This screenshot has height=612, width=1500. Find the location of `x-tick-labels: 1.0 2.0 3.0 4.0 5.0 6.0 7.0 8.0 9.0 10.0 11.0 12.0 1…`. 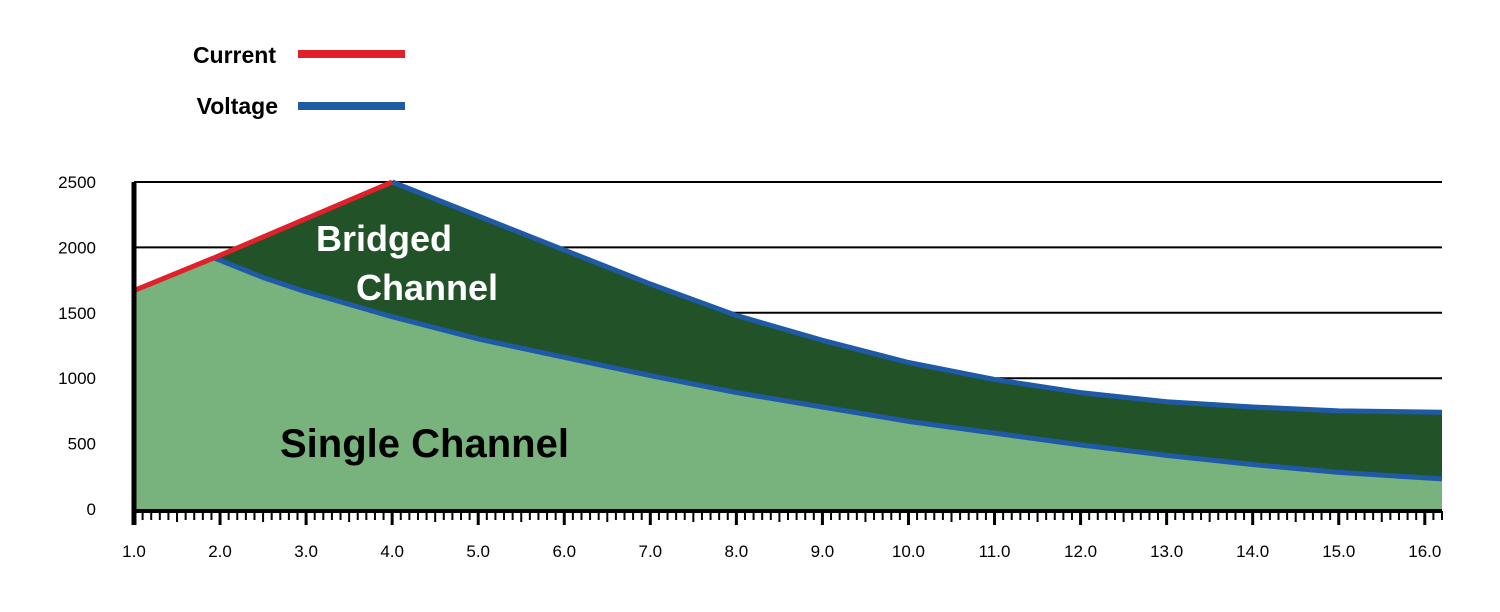

x-tick-labels: 1.0 2.0 3.0 4.0 5.0 6.0 7.0 8.0 9.0 10.0 11.0 12.0 1… is located at coordinates (781, 551).